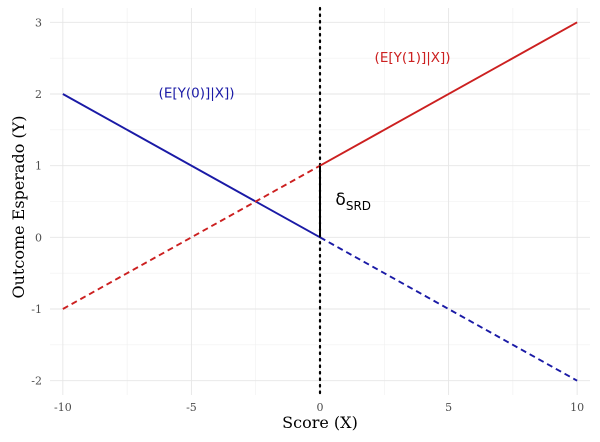 This screenshot has height=442, width=600. What do you see at coordinates (191, 407) in the screenshot?
I see `x-tick-label: -5` at bounding box center [191, 407].